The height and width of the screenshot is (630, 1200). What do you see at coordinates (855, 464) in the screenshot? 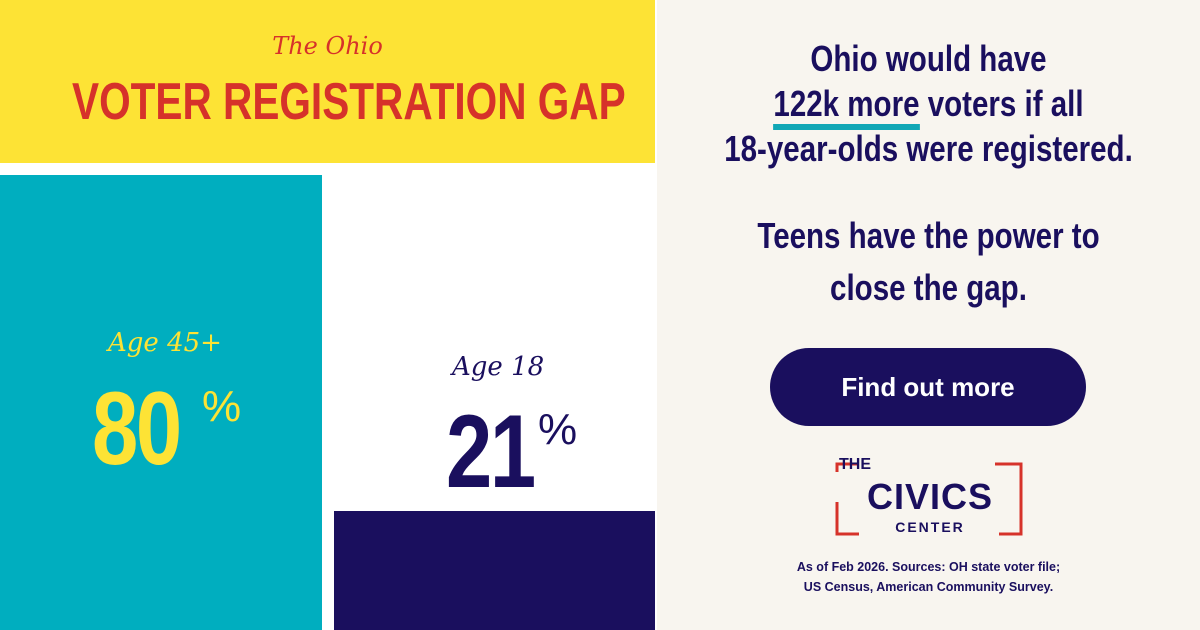
I see `logo-top: THE` at bounding box center [855, 464].